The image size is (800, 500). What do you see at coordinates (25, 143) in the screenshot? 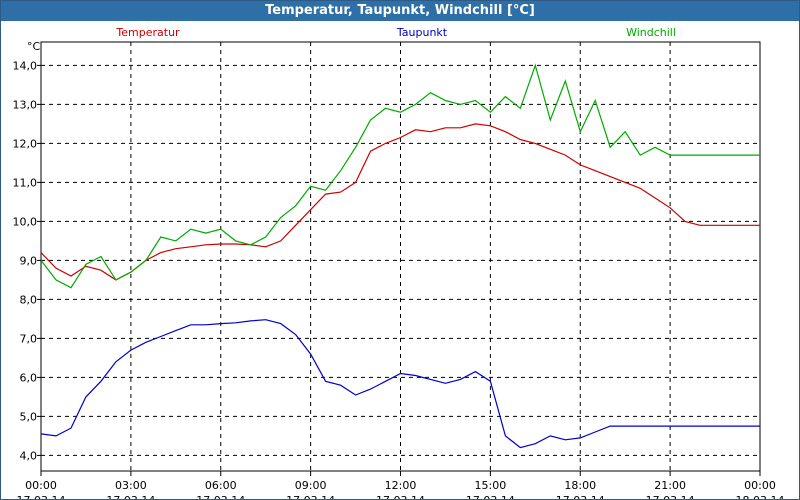
I see `y-tick-label: 12,0` at bounding box center [25, 143].